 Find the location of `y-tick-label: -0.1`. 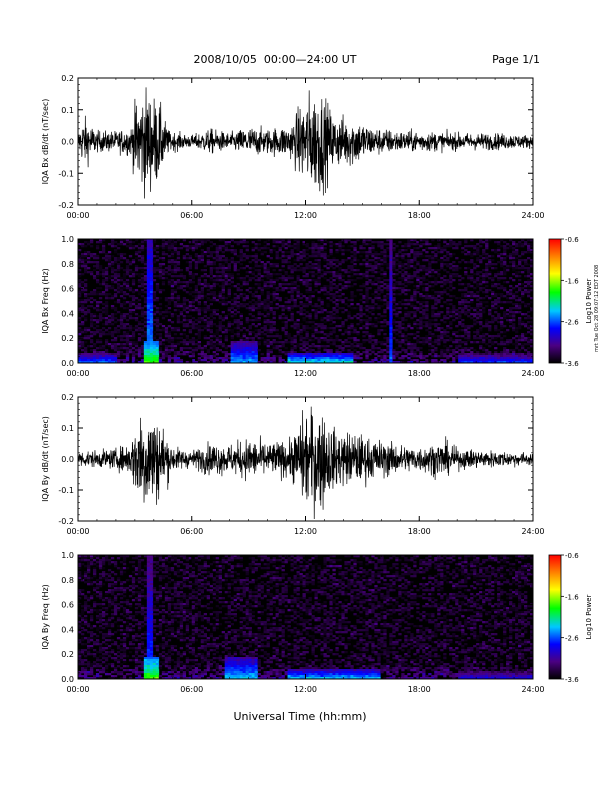

y-tick-label: -0.1 is located at coordinates (66, 173).